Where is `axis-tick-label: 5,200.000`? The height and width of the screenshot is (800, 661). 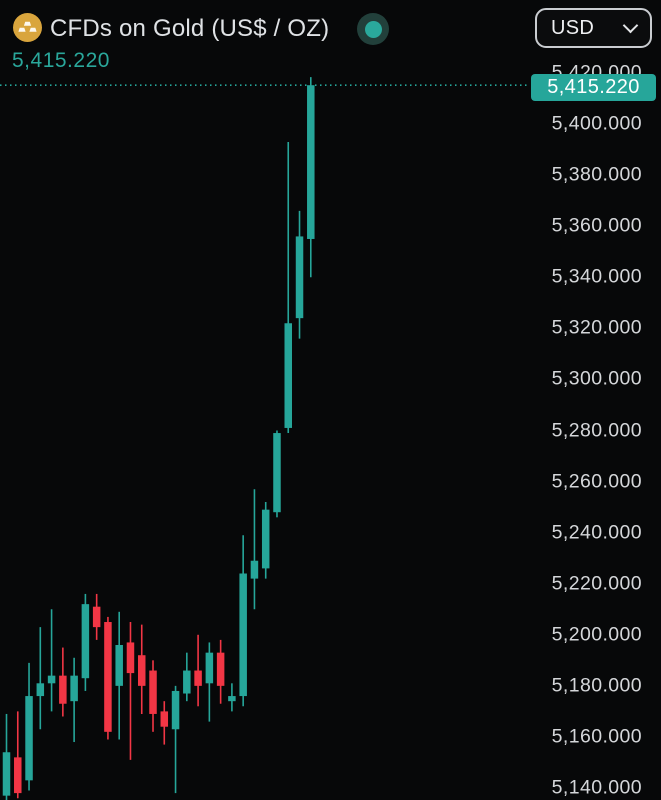
axis-tick-label: 5,200.000 is located at coordinates (596, 634).